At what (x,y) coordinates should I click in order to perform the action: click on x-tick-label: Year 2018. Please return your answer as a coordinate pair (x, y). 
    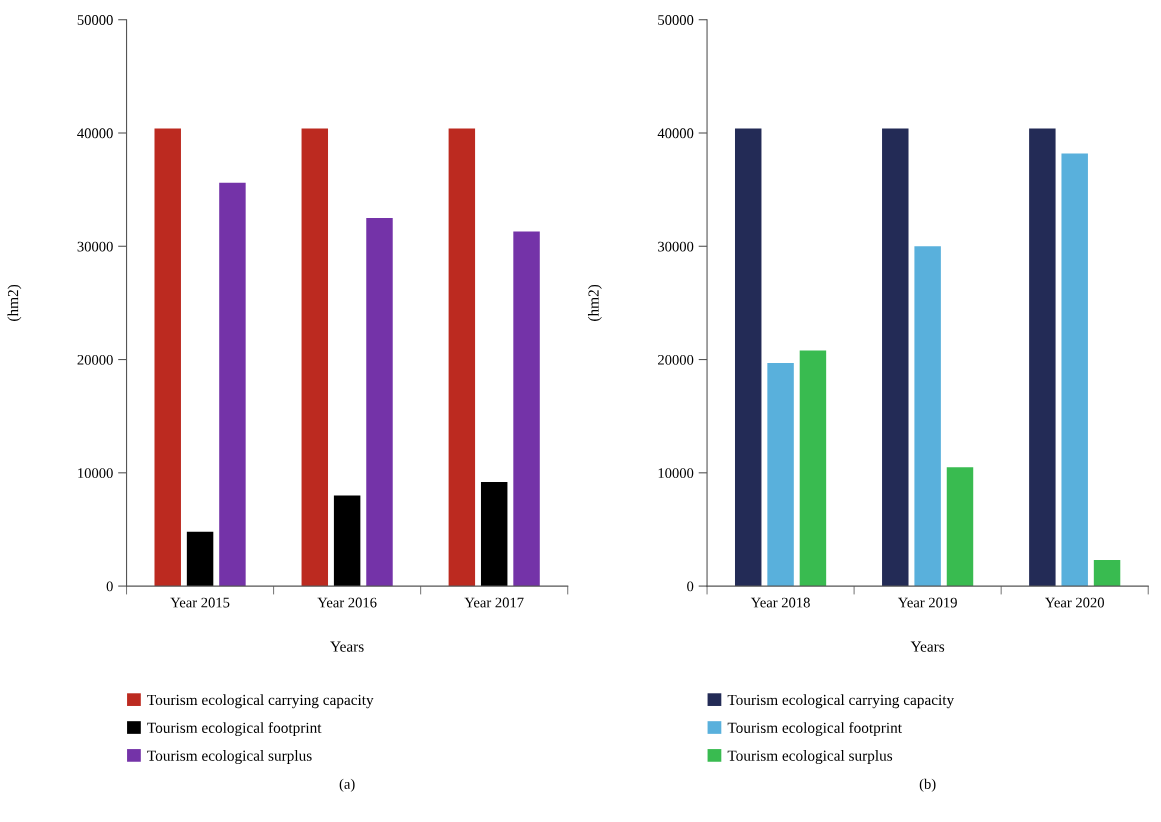
    Looking at the image, I should click on (780, 602).